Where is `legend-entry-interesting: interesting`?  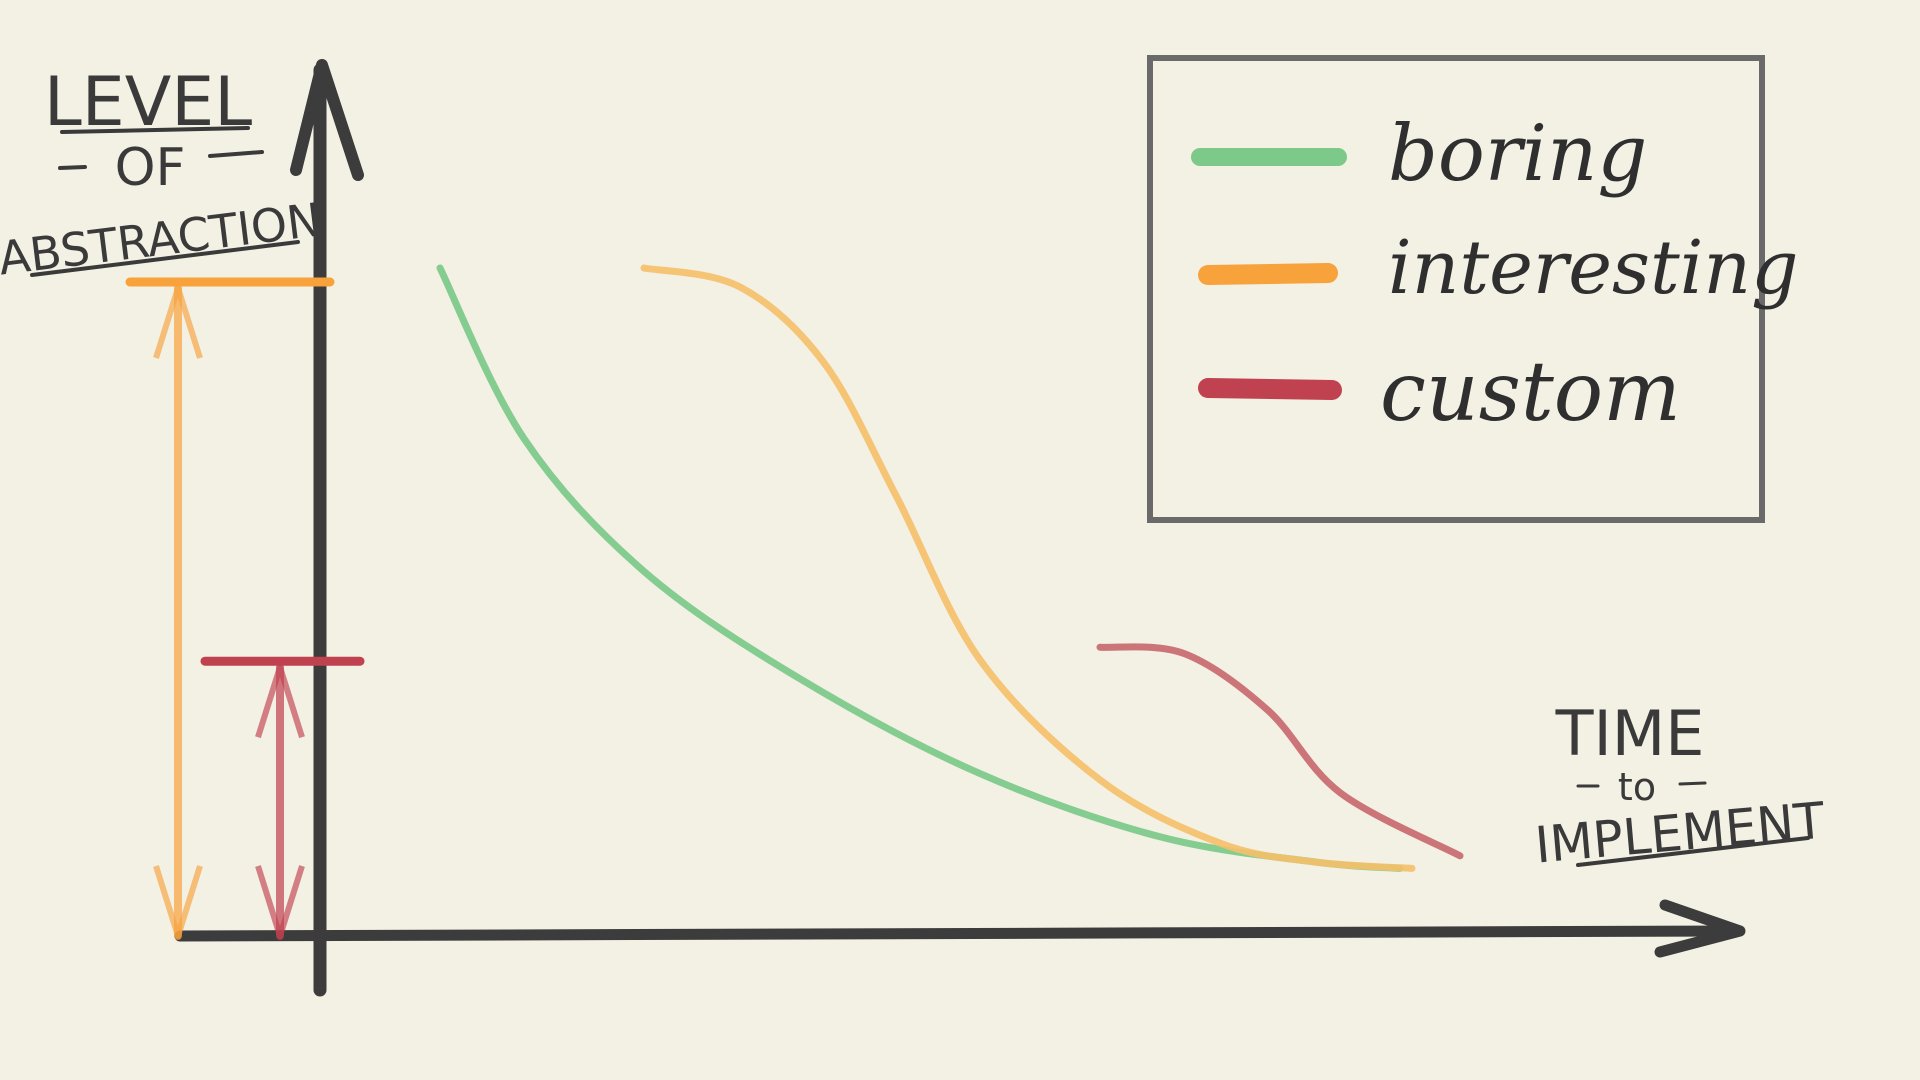
legend-entry-interesting: interesting is located at coordinates (1498, 268).